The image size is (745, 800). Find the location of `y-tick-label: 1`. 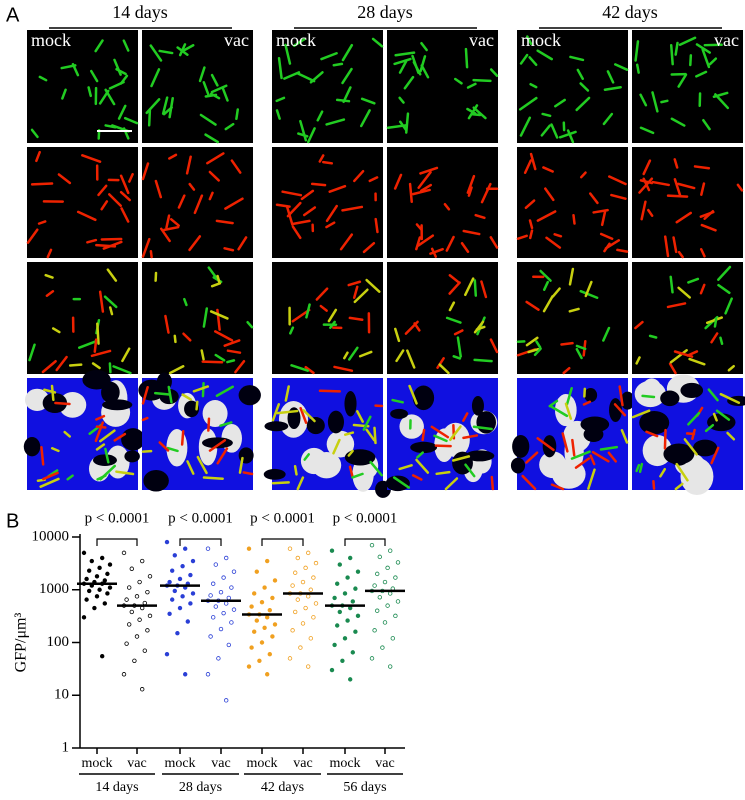

y-tick-label: 1 is located at coordinates (66, 747).